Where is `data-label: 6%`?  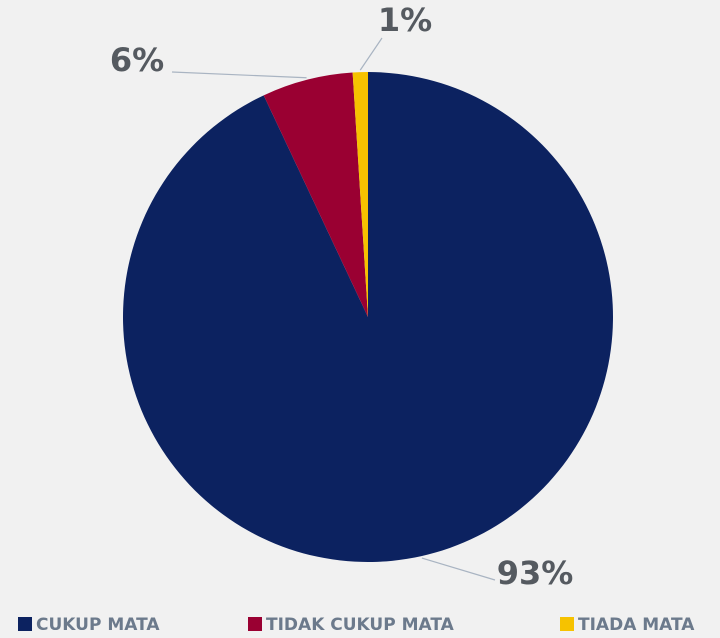
data-label: 6% is located at coordinates (137, 60).